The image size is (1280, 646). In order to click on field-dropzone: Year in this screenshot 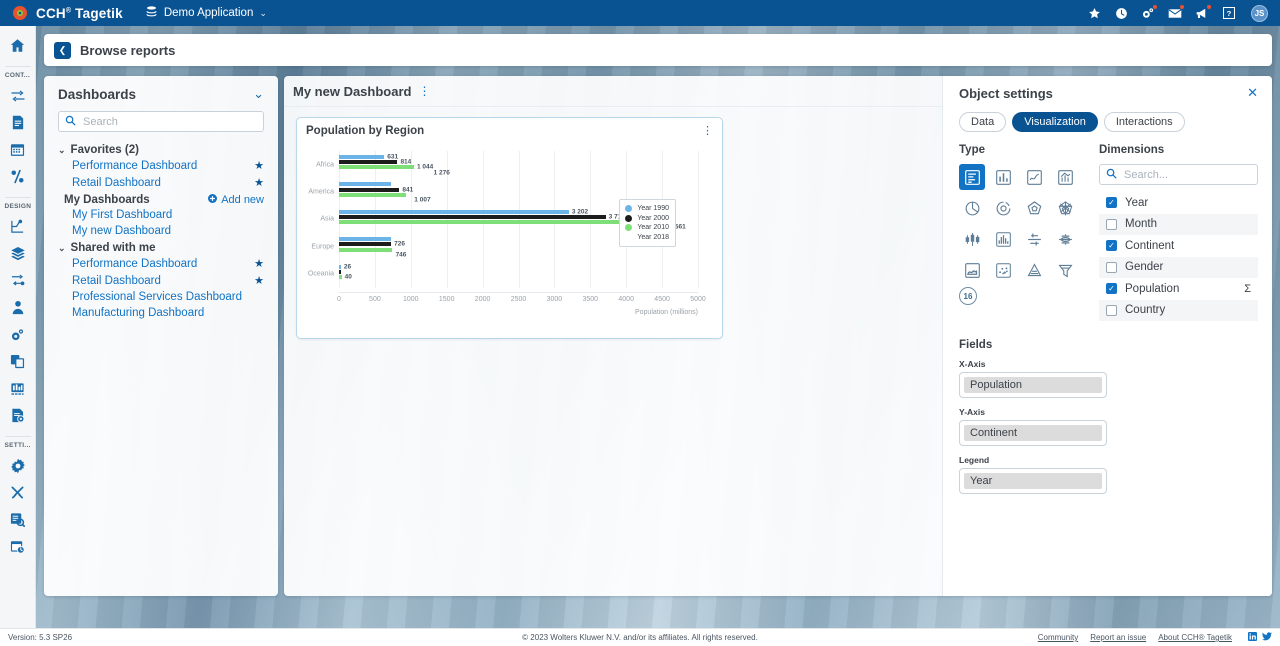, I will do `click(1033, 481)`.